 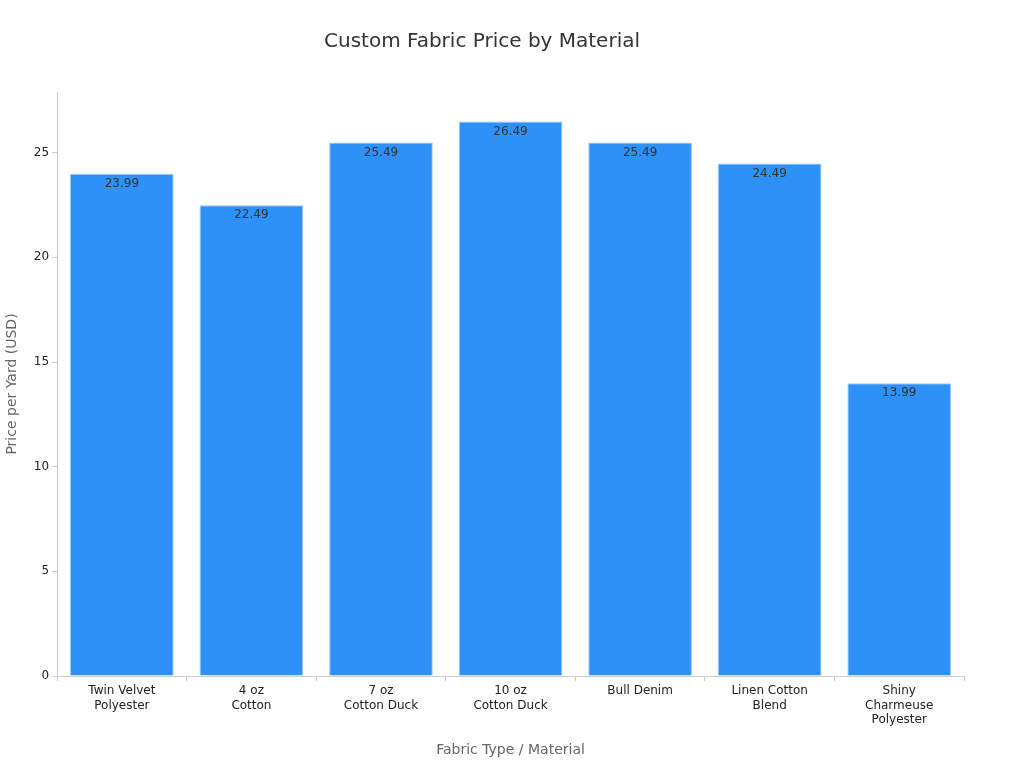 What do you see at coordinates (482, 40) in the screenshot?
I see `chart-title: Custom Fabric Price by Material` at bounding box center [482, 40].